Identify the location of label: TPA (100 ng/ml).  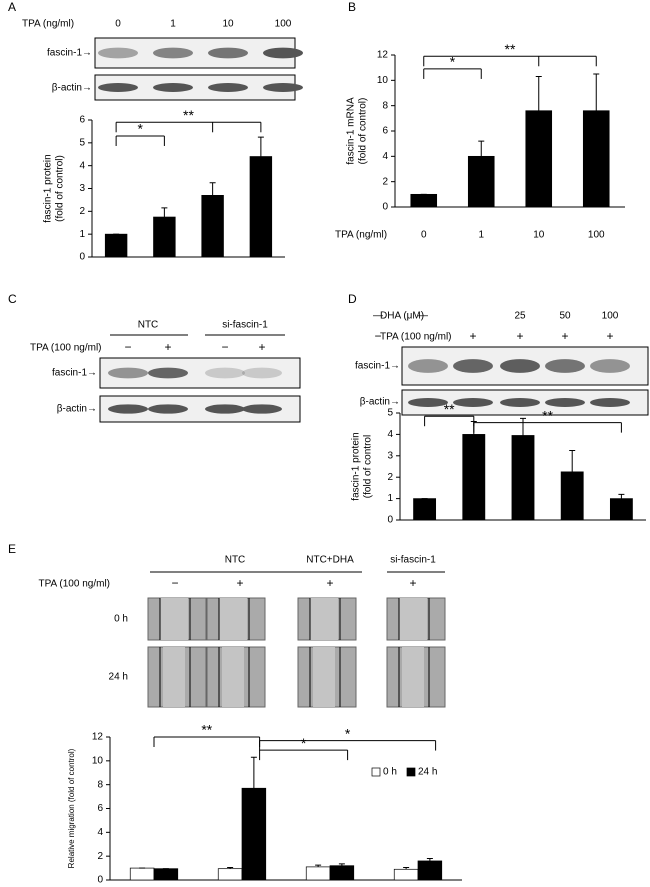
(416, 337).